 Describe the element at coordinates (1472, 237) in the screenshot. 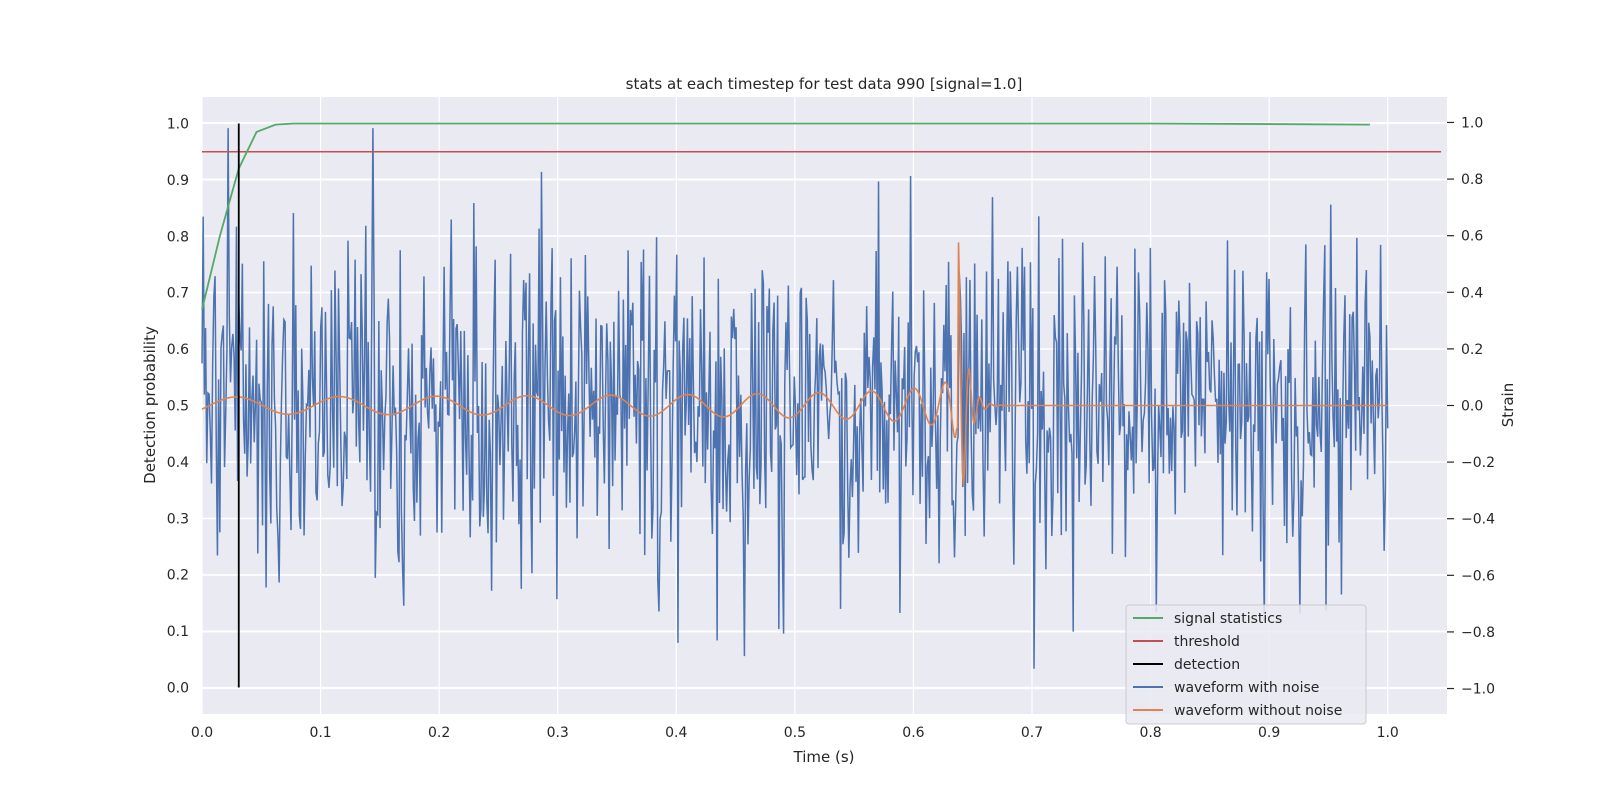

I see `y2-tick-label: 0.6` at that location.